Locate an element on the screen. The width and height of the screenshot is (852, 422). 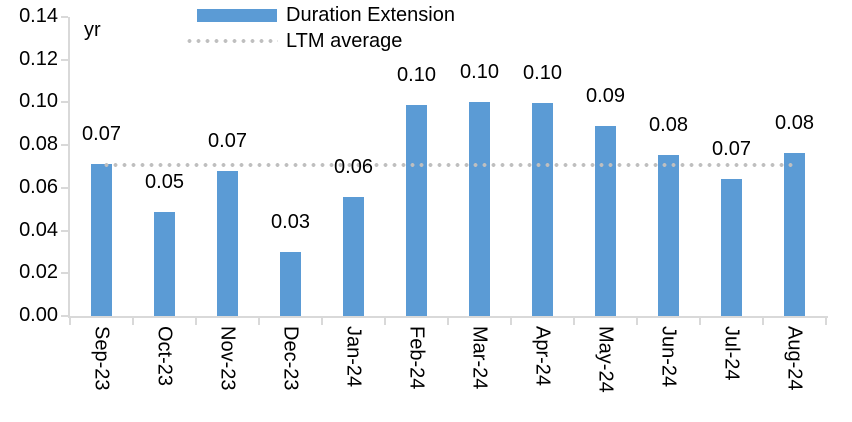
legend-entry-ltm-average: LTM average is located at coordinates (320, 41).